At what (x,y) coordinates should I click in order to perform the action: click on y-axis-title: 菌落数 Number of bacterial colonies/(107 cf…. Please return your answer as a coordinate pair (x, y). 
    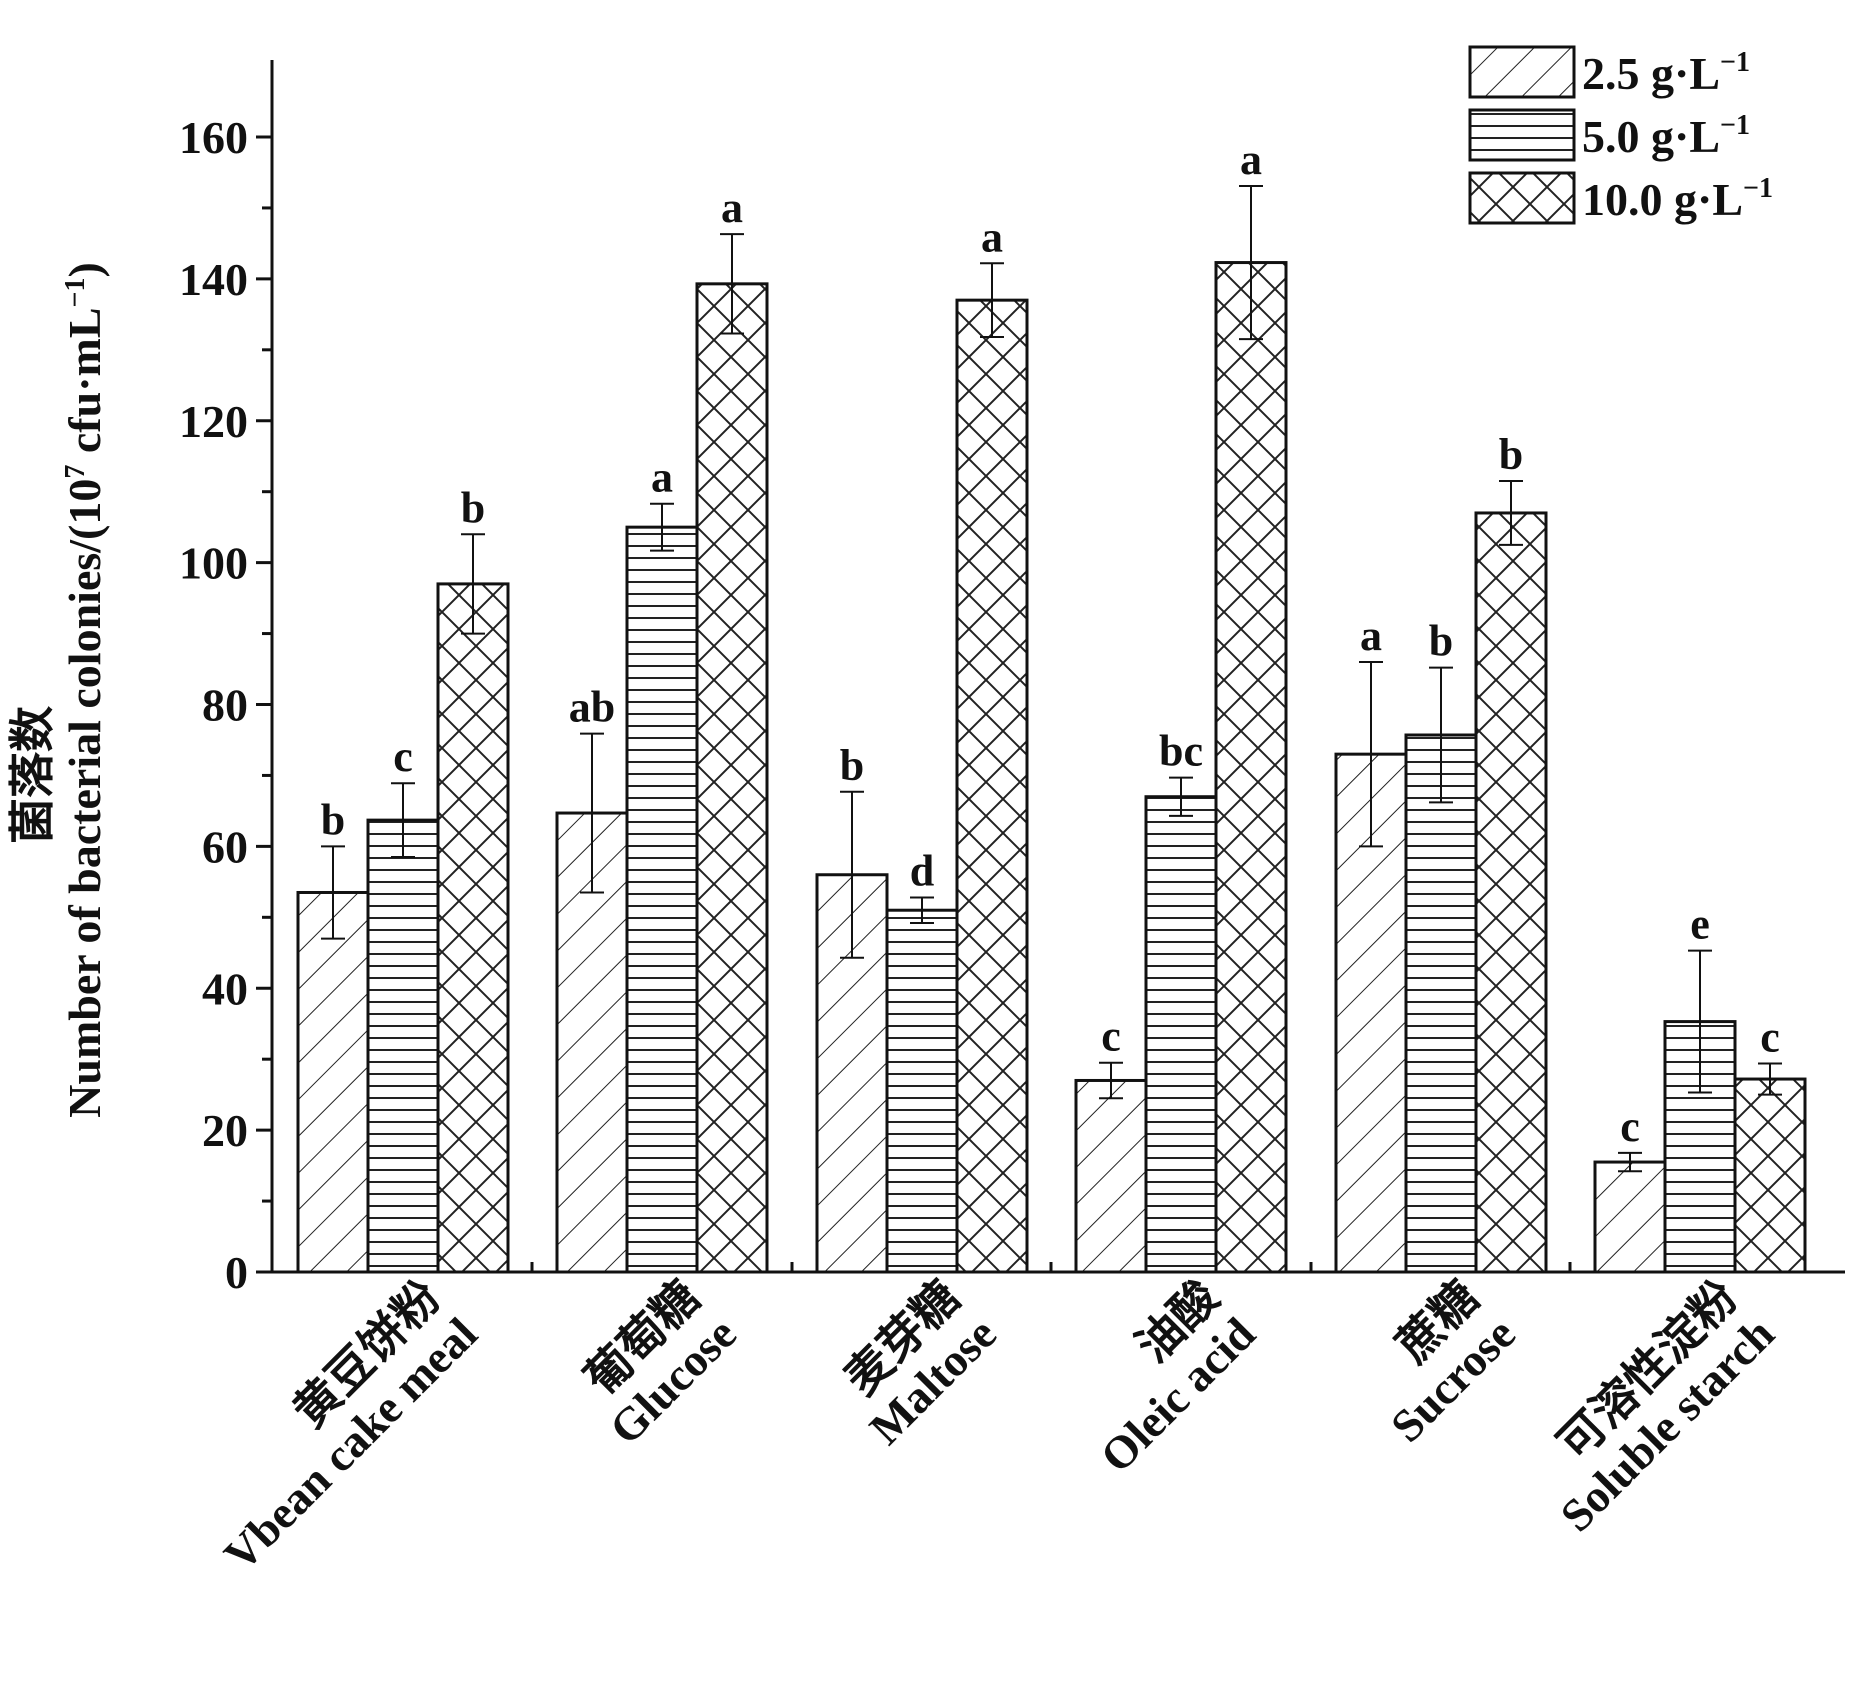
    Looking at the image, I should click on (58, 690).